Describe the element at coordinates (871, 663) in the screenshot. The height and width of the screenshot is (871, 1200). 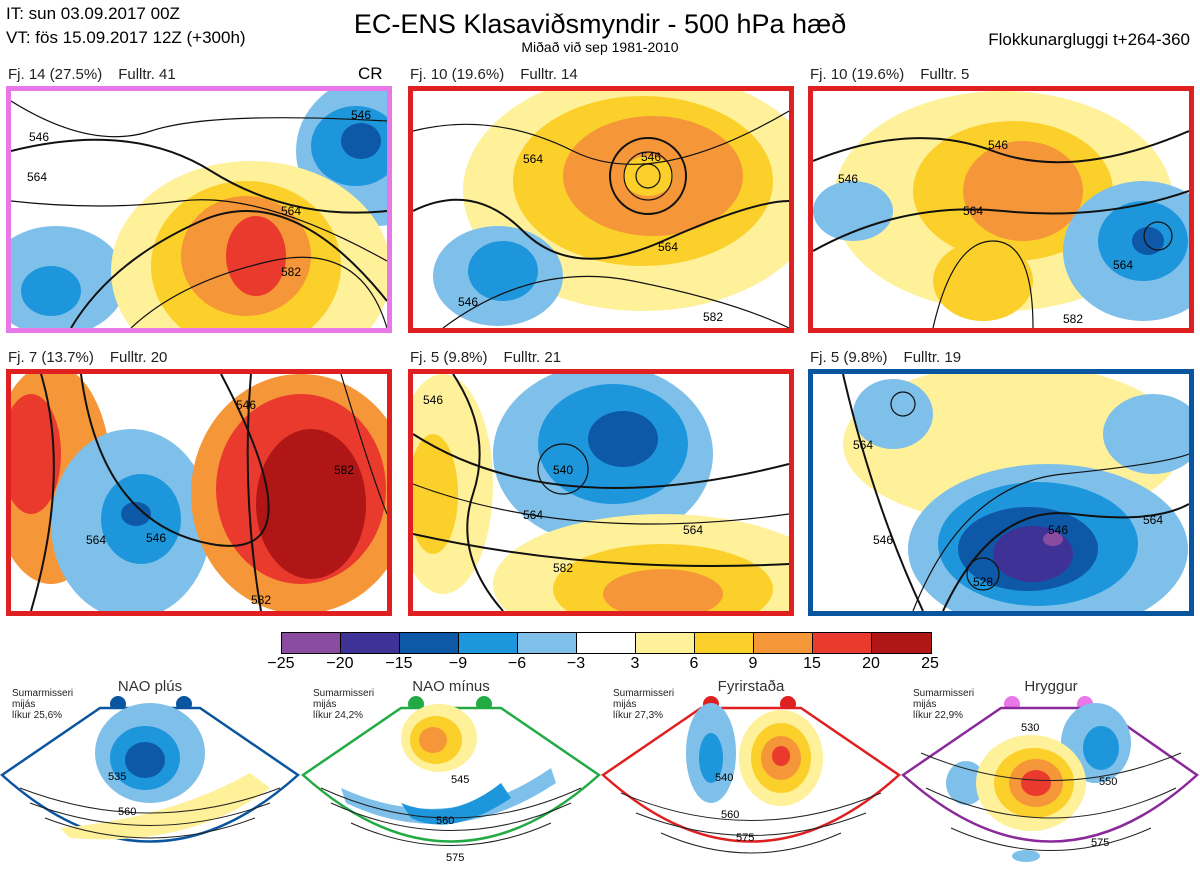
I see `colorbar-tick: 20` at that location.